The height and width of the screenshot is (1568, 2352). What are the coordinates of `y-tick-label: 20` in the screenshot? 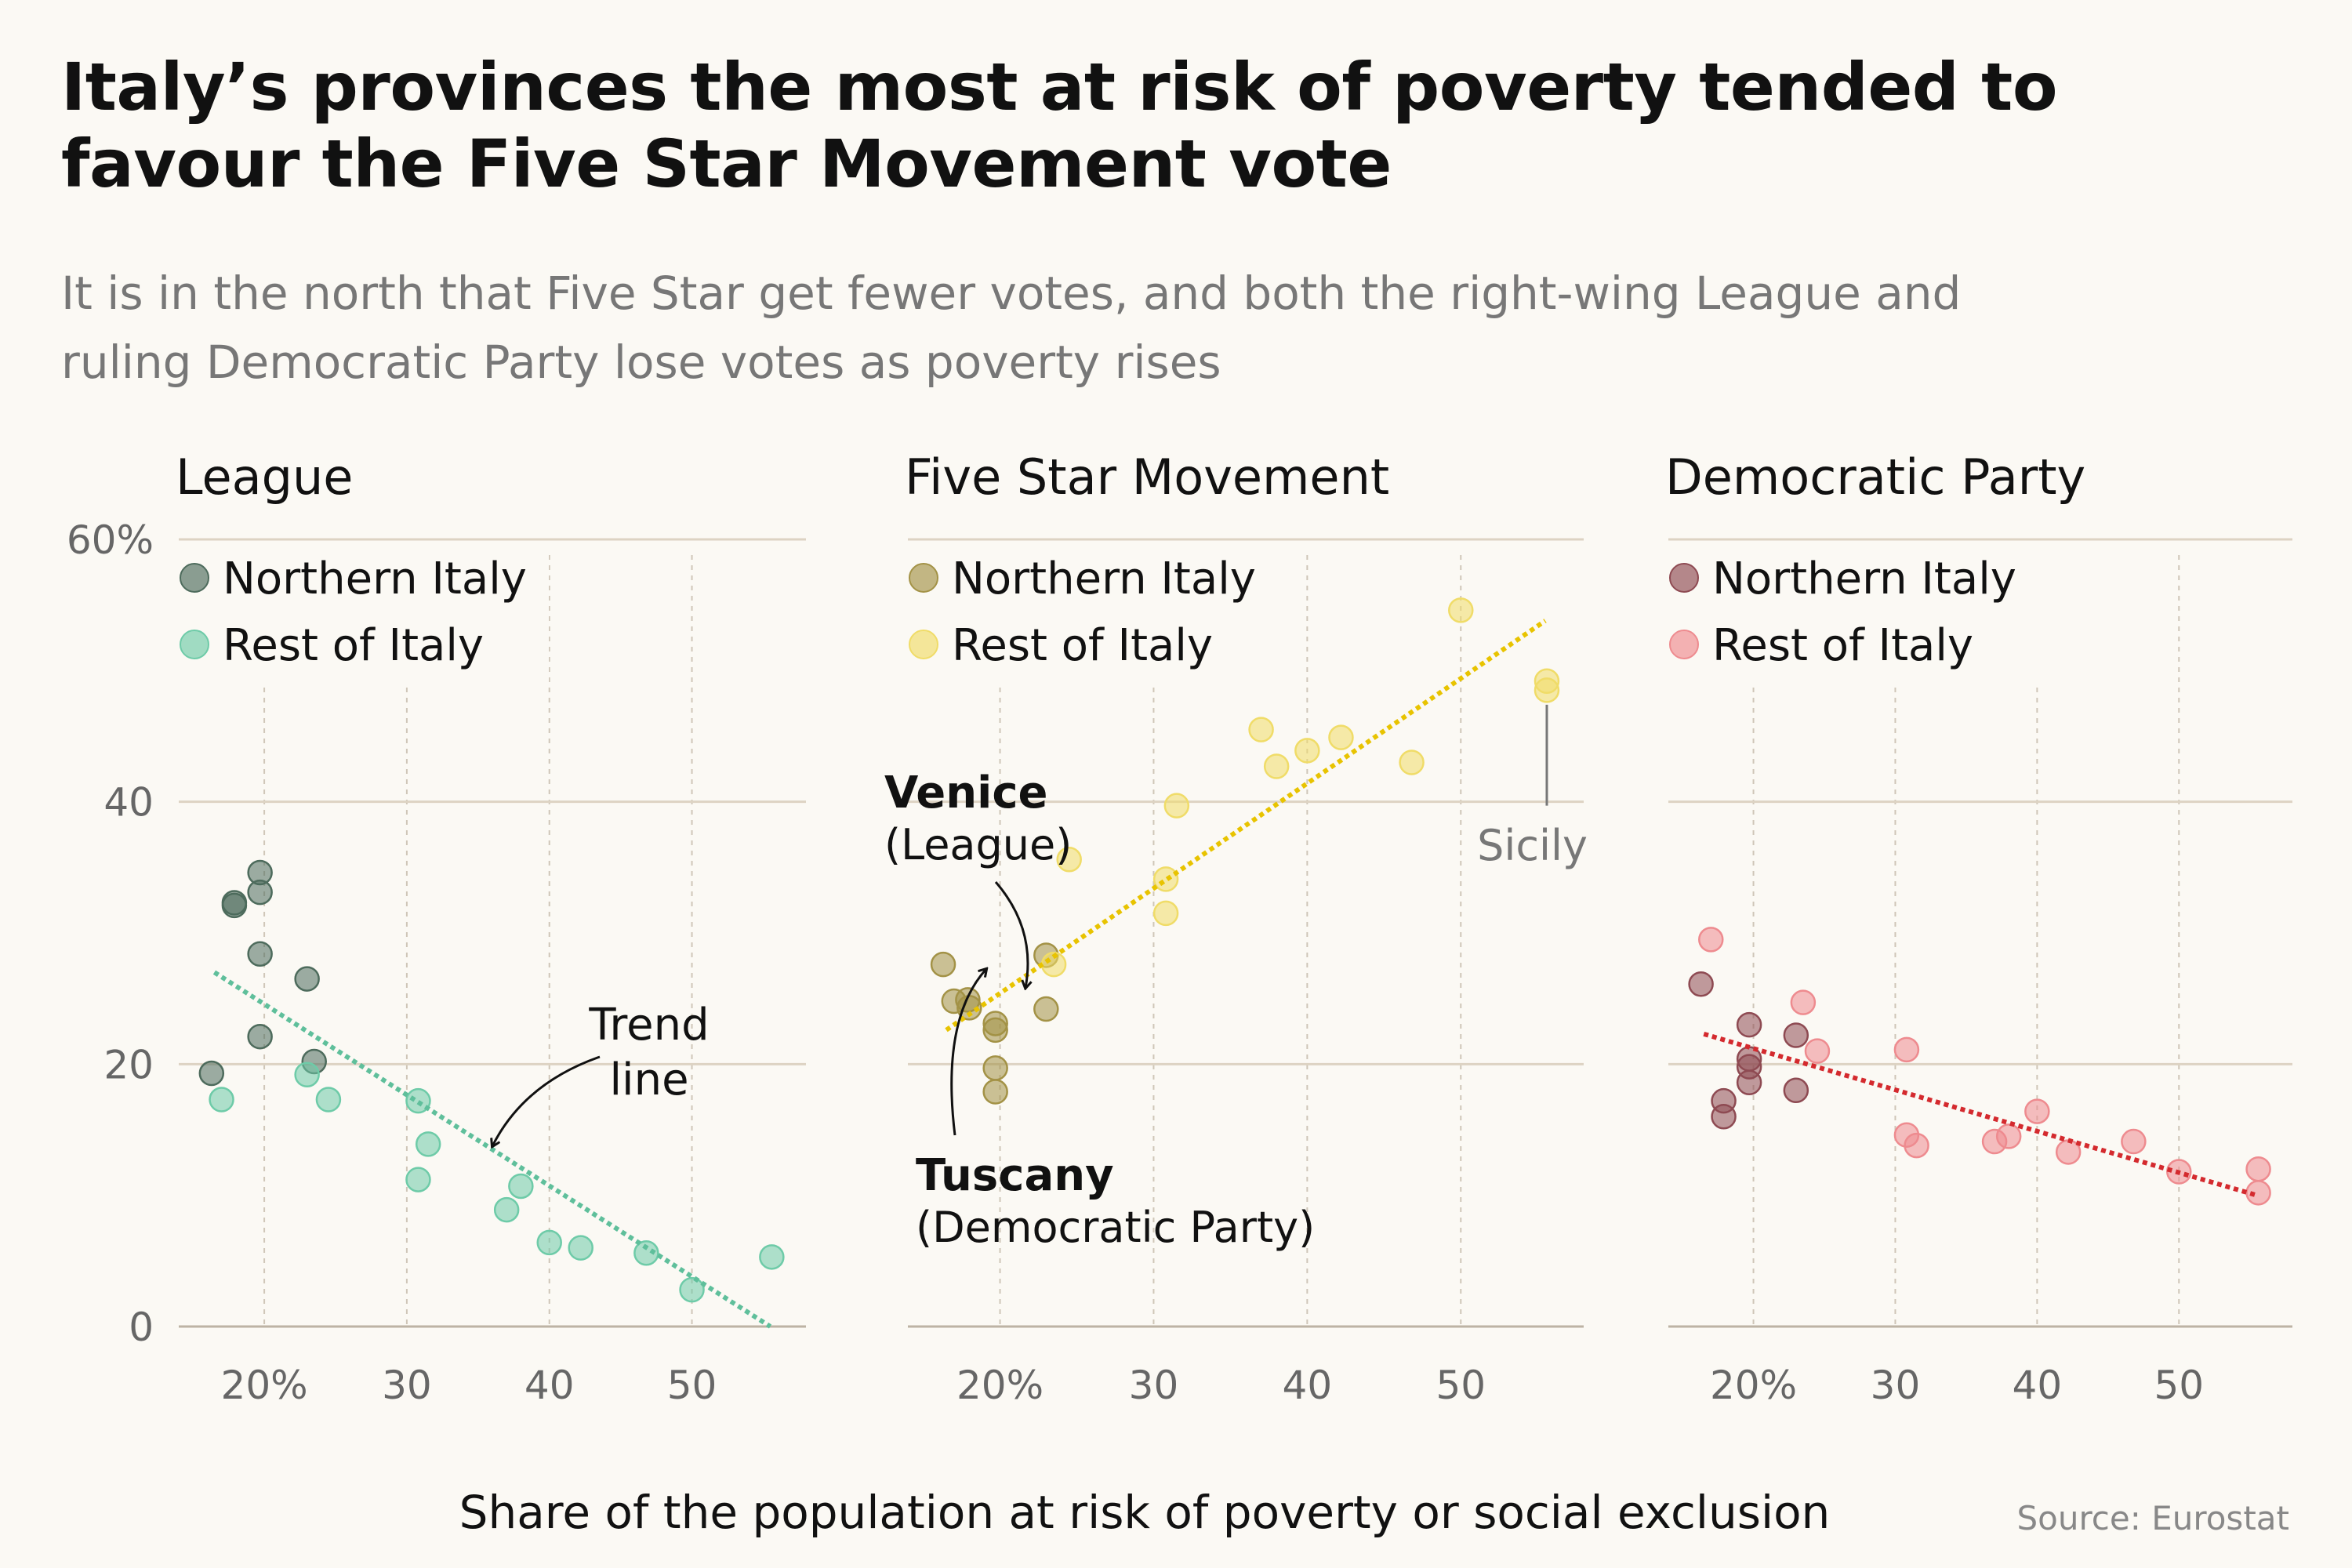 It's located at (128, 1064).